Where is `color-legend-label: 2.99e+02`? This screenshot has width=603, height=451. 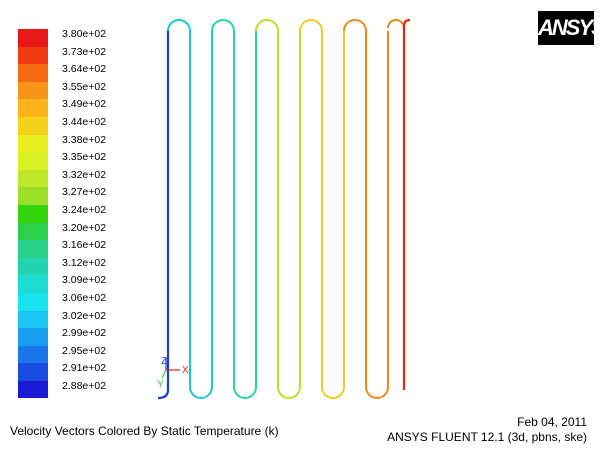
color-legend-label: 2.99e+02 is located at coordinates (84, 333).